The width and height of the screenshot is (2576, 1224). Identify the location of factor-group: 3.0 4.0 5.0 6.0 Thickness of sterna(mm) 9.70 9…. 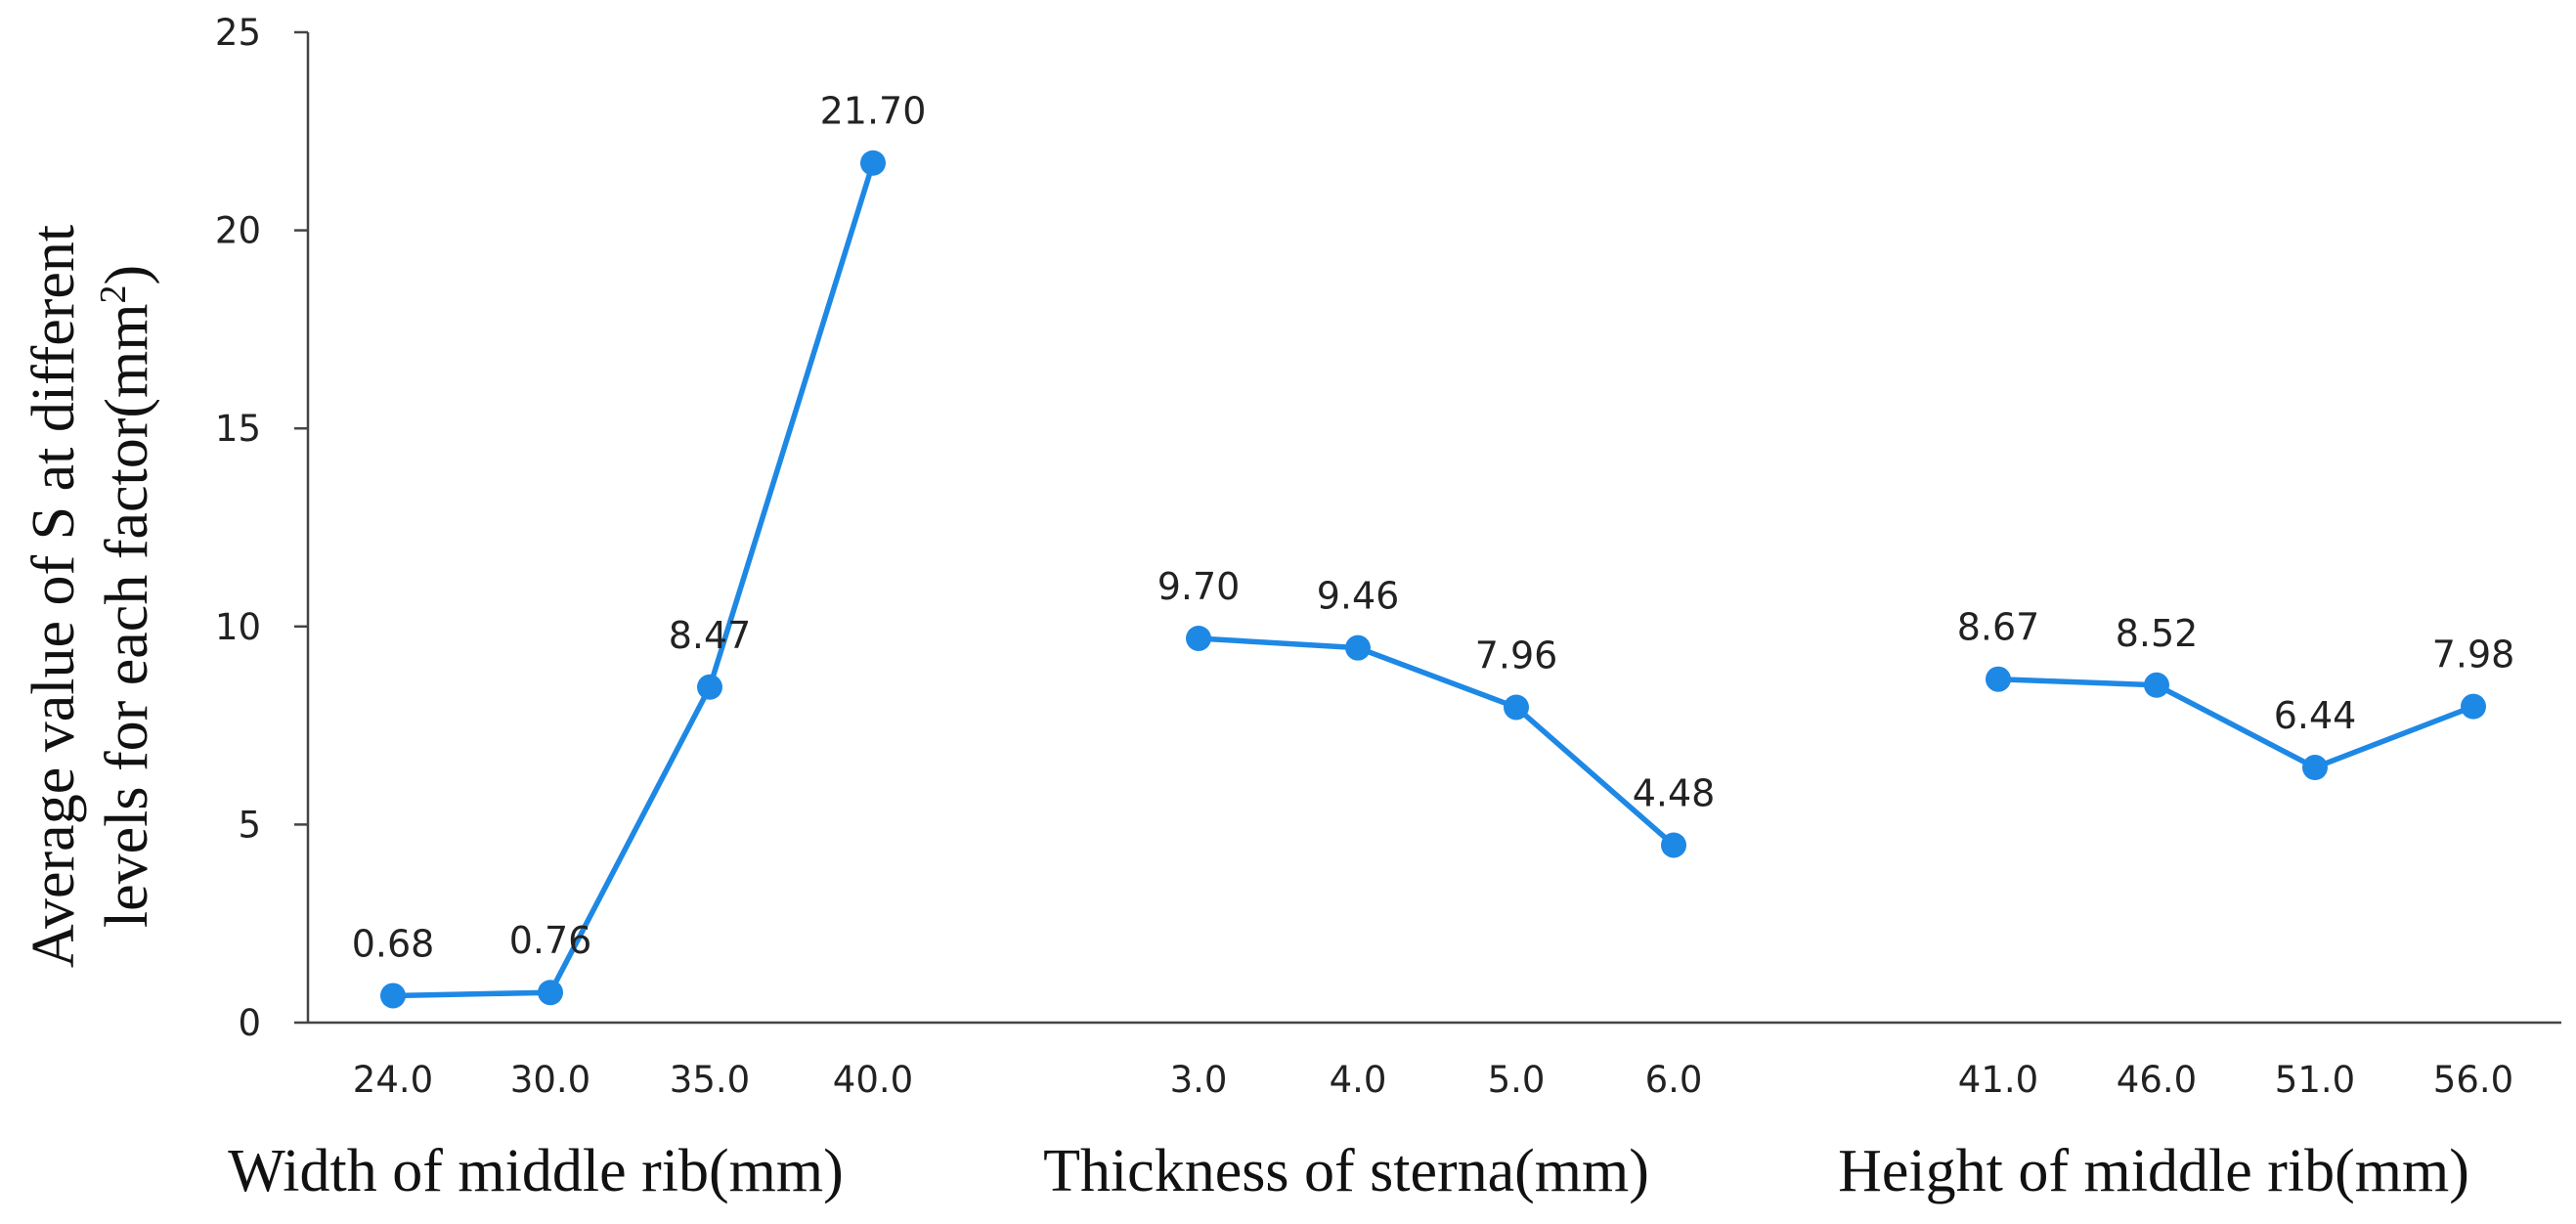
(1379, 884).